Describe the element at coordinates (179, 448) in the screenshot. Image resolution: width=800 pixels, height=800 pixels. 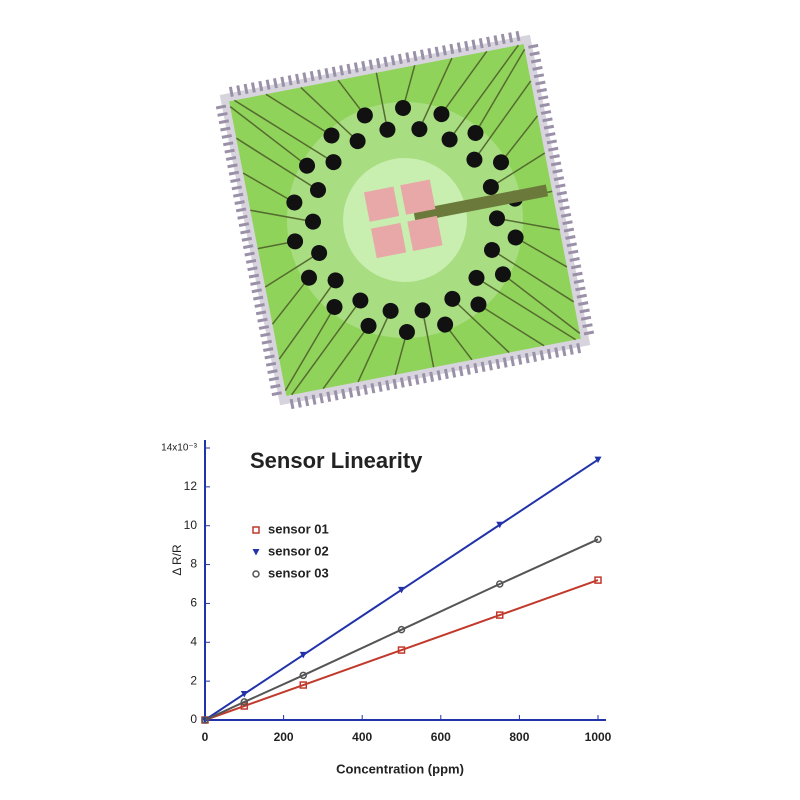
I see `y-tick-label: 14x10⁻³` at that location.